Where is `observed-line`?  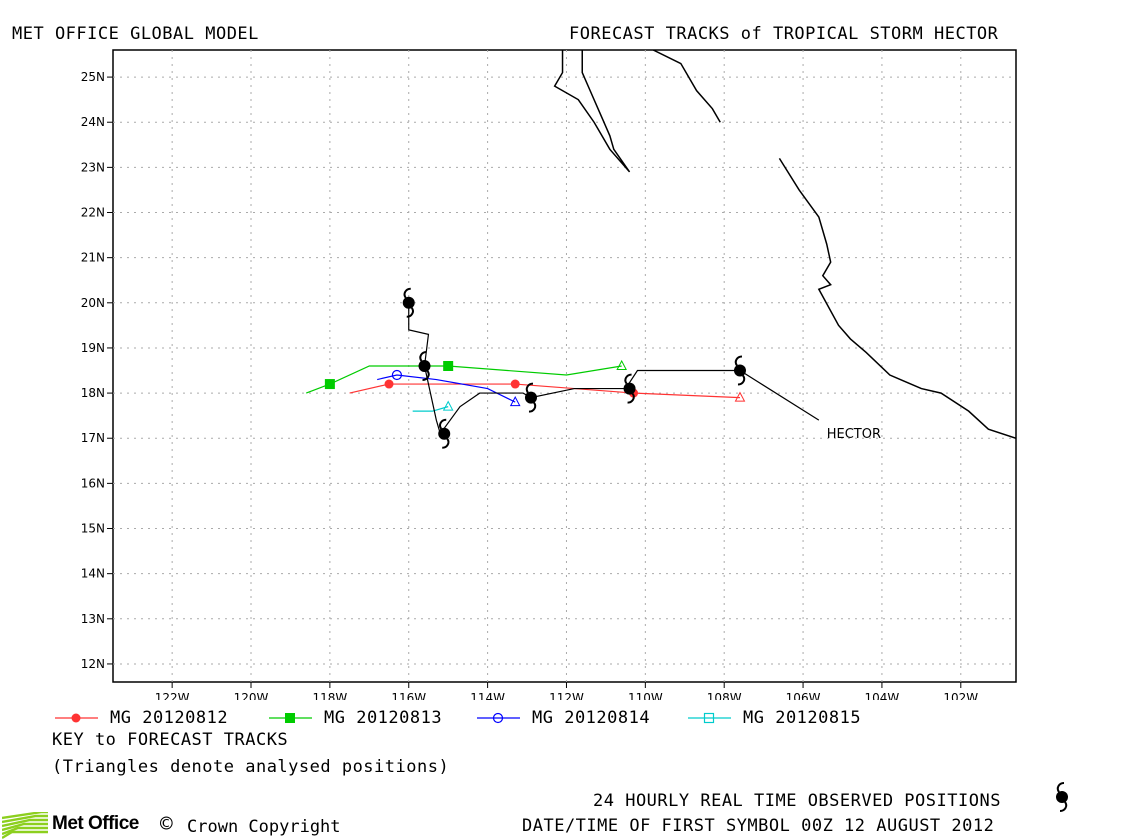 observed-line is located at coordinates (614, 369).